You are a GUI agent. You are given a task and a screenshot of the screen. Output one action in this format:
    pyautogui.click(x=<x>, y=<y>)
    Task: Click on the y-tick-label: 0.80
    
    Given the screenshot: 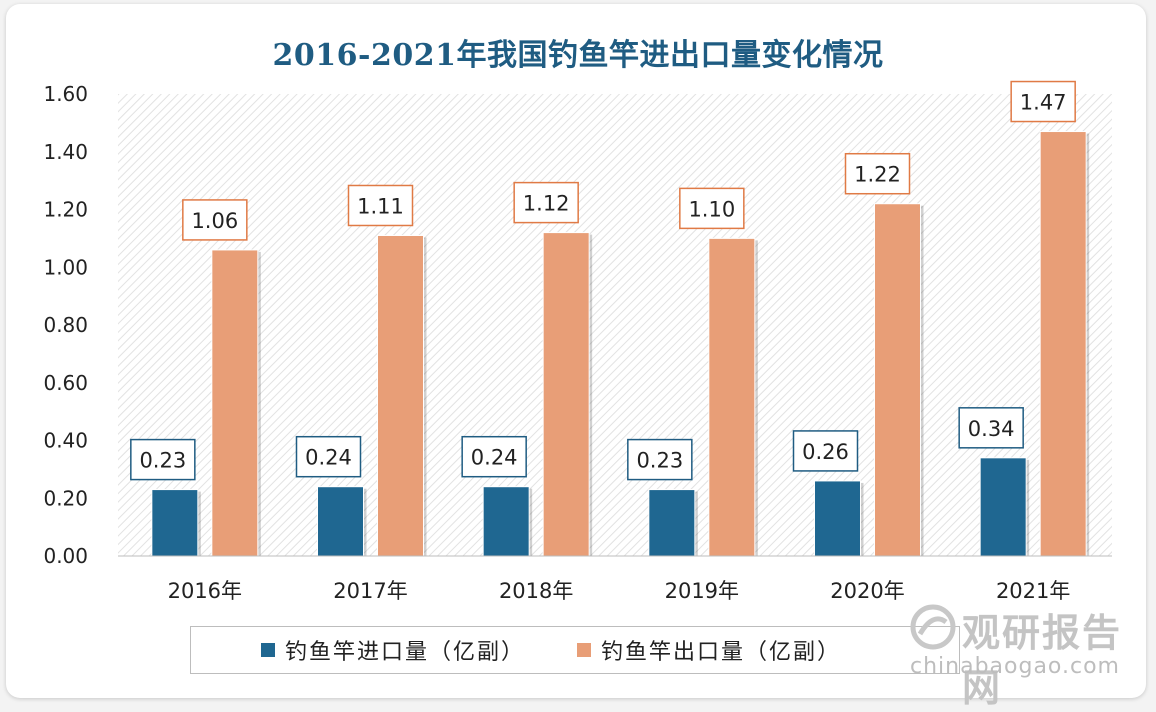 What is the action you would take?
    pyautogui.click(x=65, y=325)
    